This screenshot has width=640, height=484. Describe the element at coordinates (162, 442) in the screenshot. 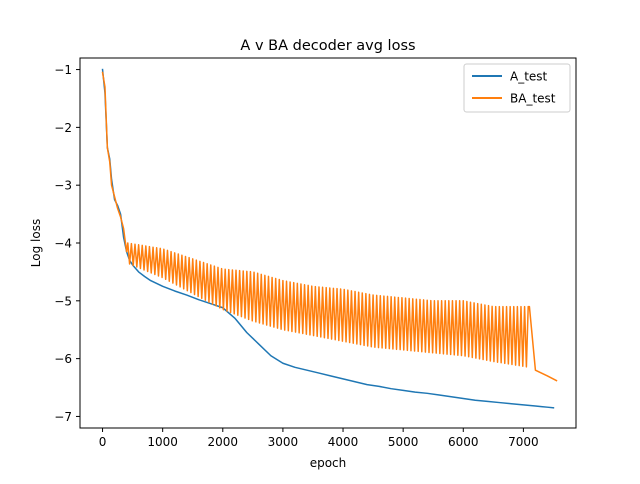

I see `x-tick-label: 1000` at that location.